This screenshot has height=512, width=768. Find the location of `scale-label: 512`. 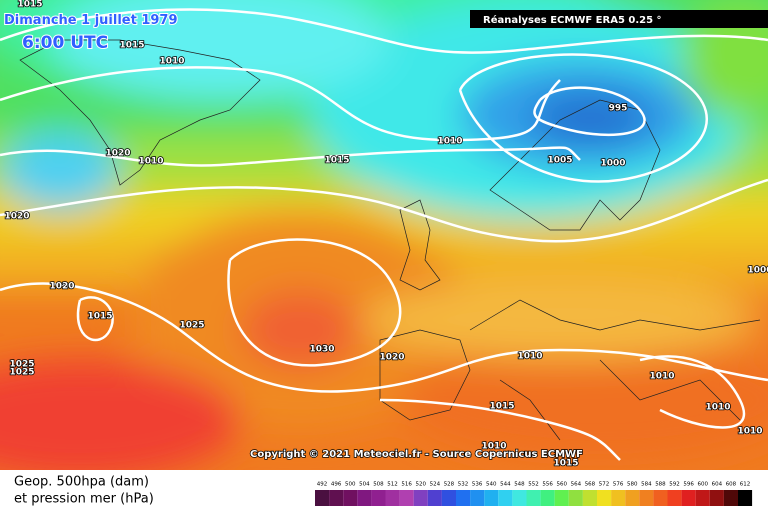

scale-label: 512 is located at coordinates (392, 485).